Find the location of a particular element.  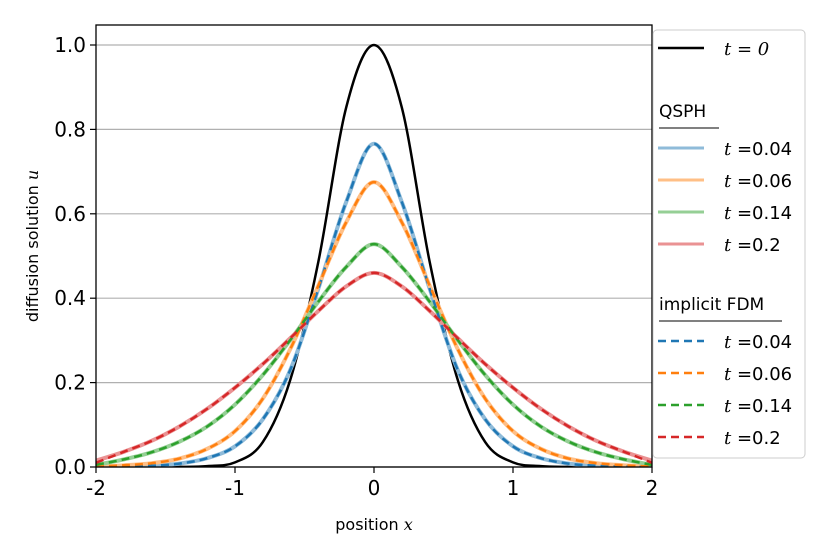

y-tick-label: 0.6 is located at coordinates (70, 214).